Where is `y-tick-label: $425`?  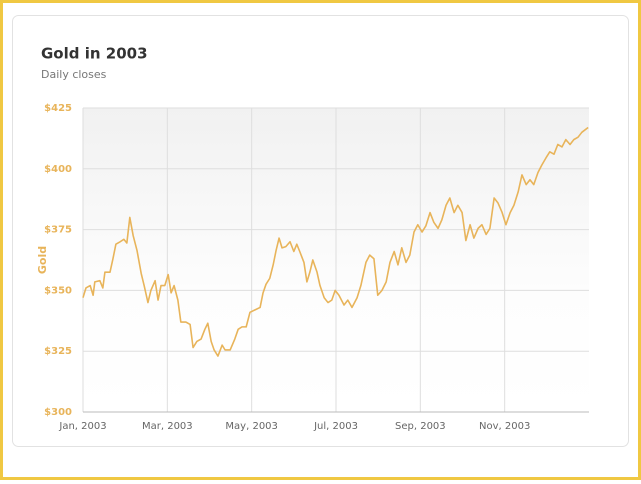
y-tick-label: $425 is located at coordinates (58, 108).